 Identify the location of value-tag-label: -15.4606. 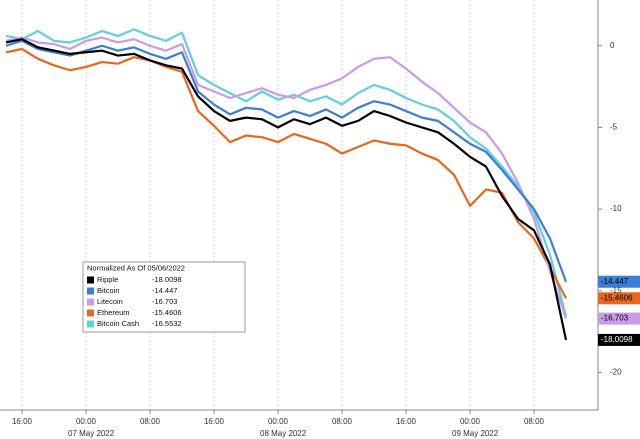
(617, 297).